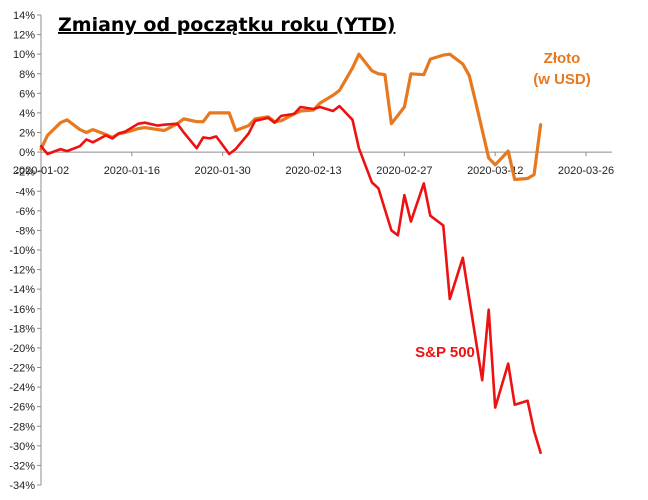 The height and width of the screenshot is (500, 648). What do you see at coordinates (22, 329) in the screenshot?
I see `y-tick-label: -18%` at bounding box center [22, 329].